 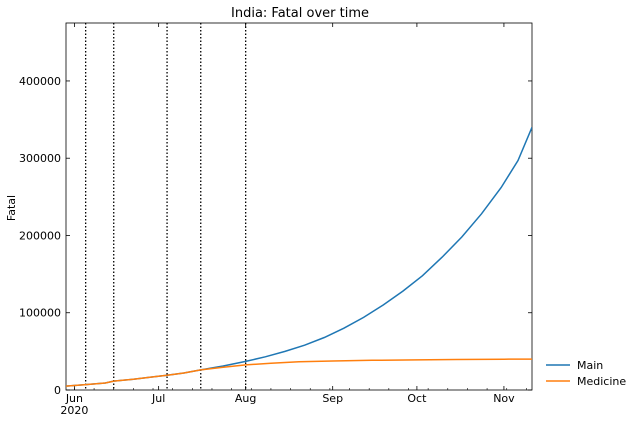 What do you see at coordinates (40, 158) in the screenshot?
I see `y-tick-label-300000: 300000` at bounding box center [40, 158].